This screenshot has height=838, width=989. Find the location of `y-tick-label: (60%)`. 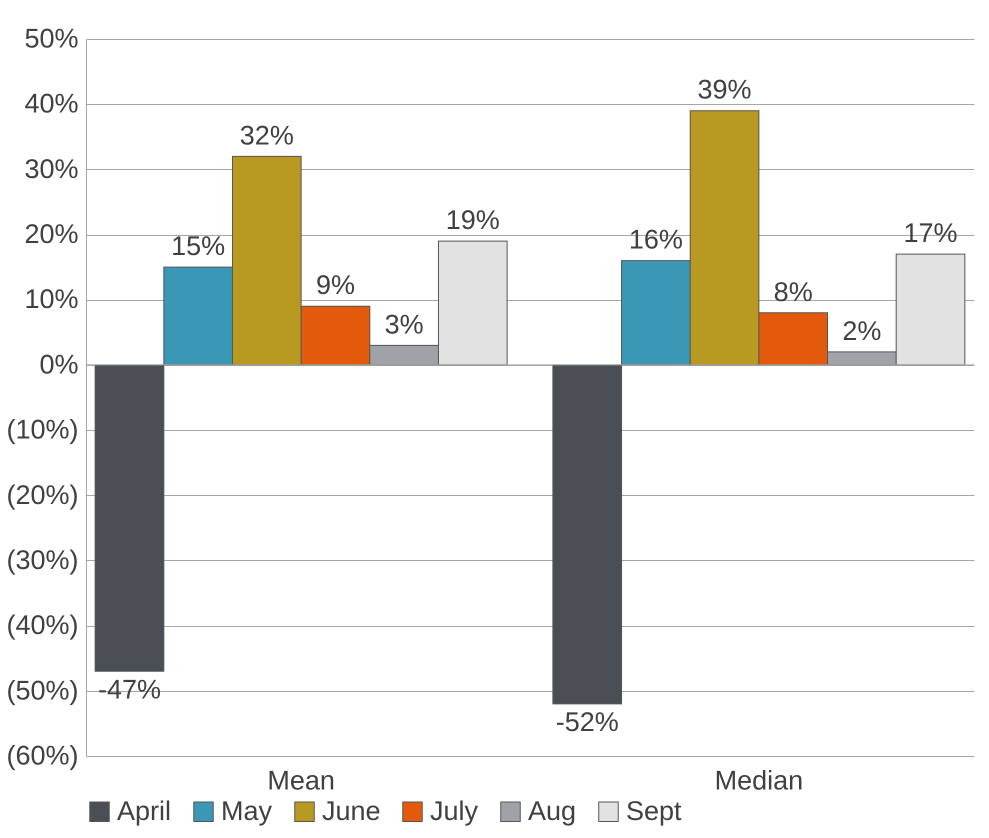

y-tick-label: (60%) is located at coordinates (42, 755).